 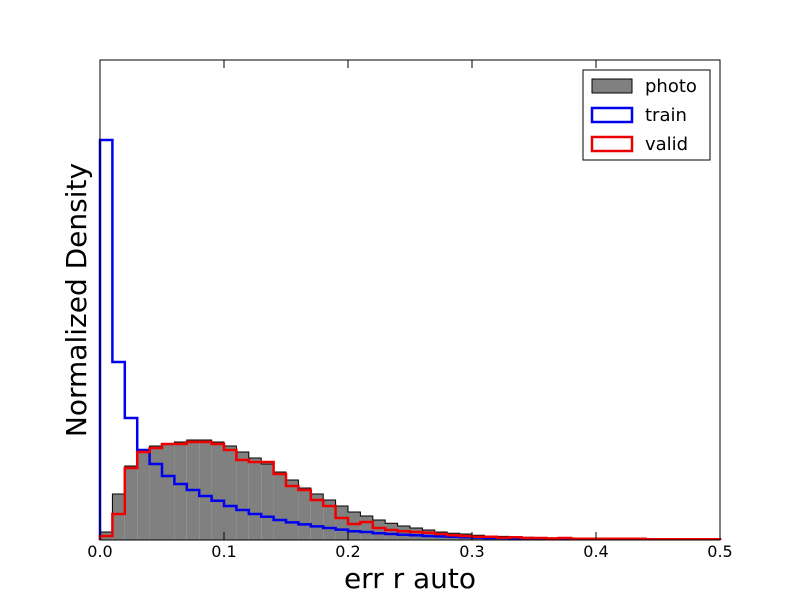 What do you see at coordinates (612, 115) in the screenshot?
I see `legend-swatch-train` at bounding box center [612, 115].